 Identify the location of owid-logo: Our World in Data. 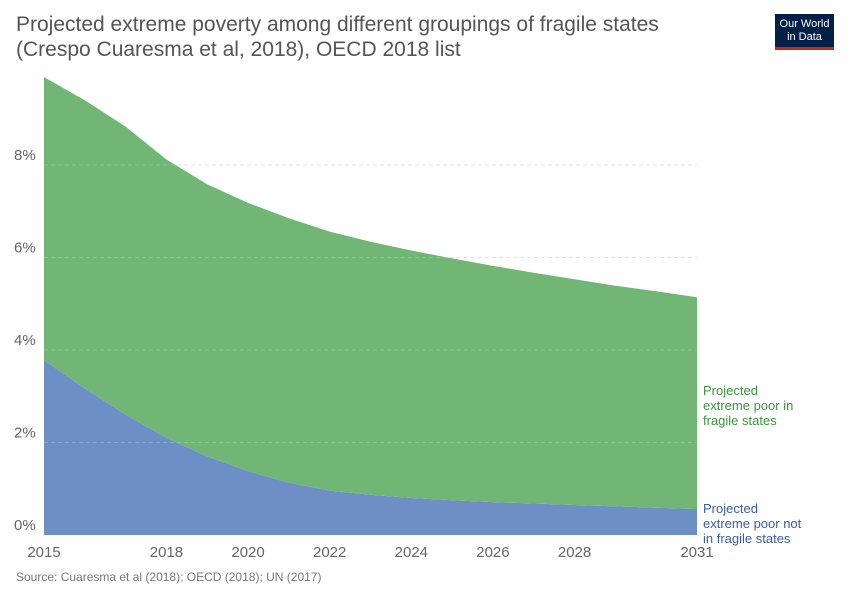
(804, 32).